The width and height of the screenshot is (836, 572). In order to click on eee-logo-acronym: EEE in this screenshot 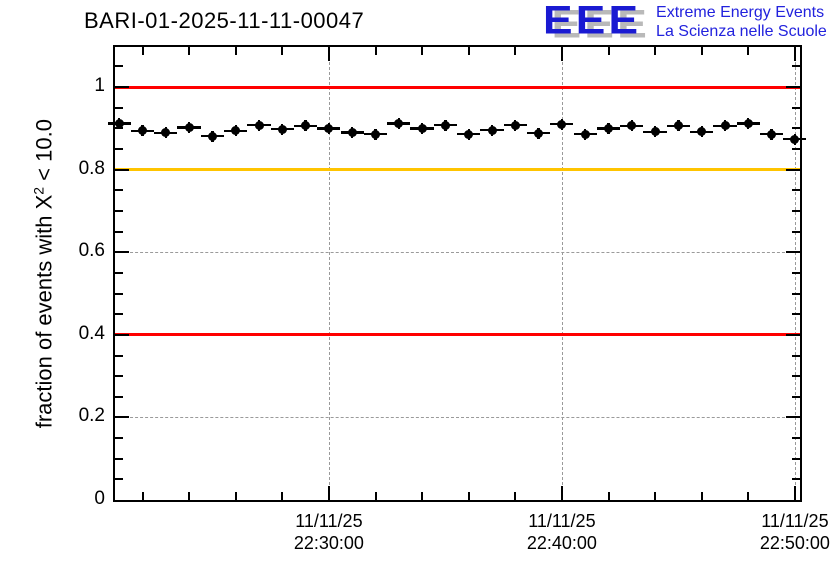, I will do `click(592, 21)`.